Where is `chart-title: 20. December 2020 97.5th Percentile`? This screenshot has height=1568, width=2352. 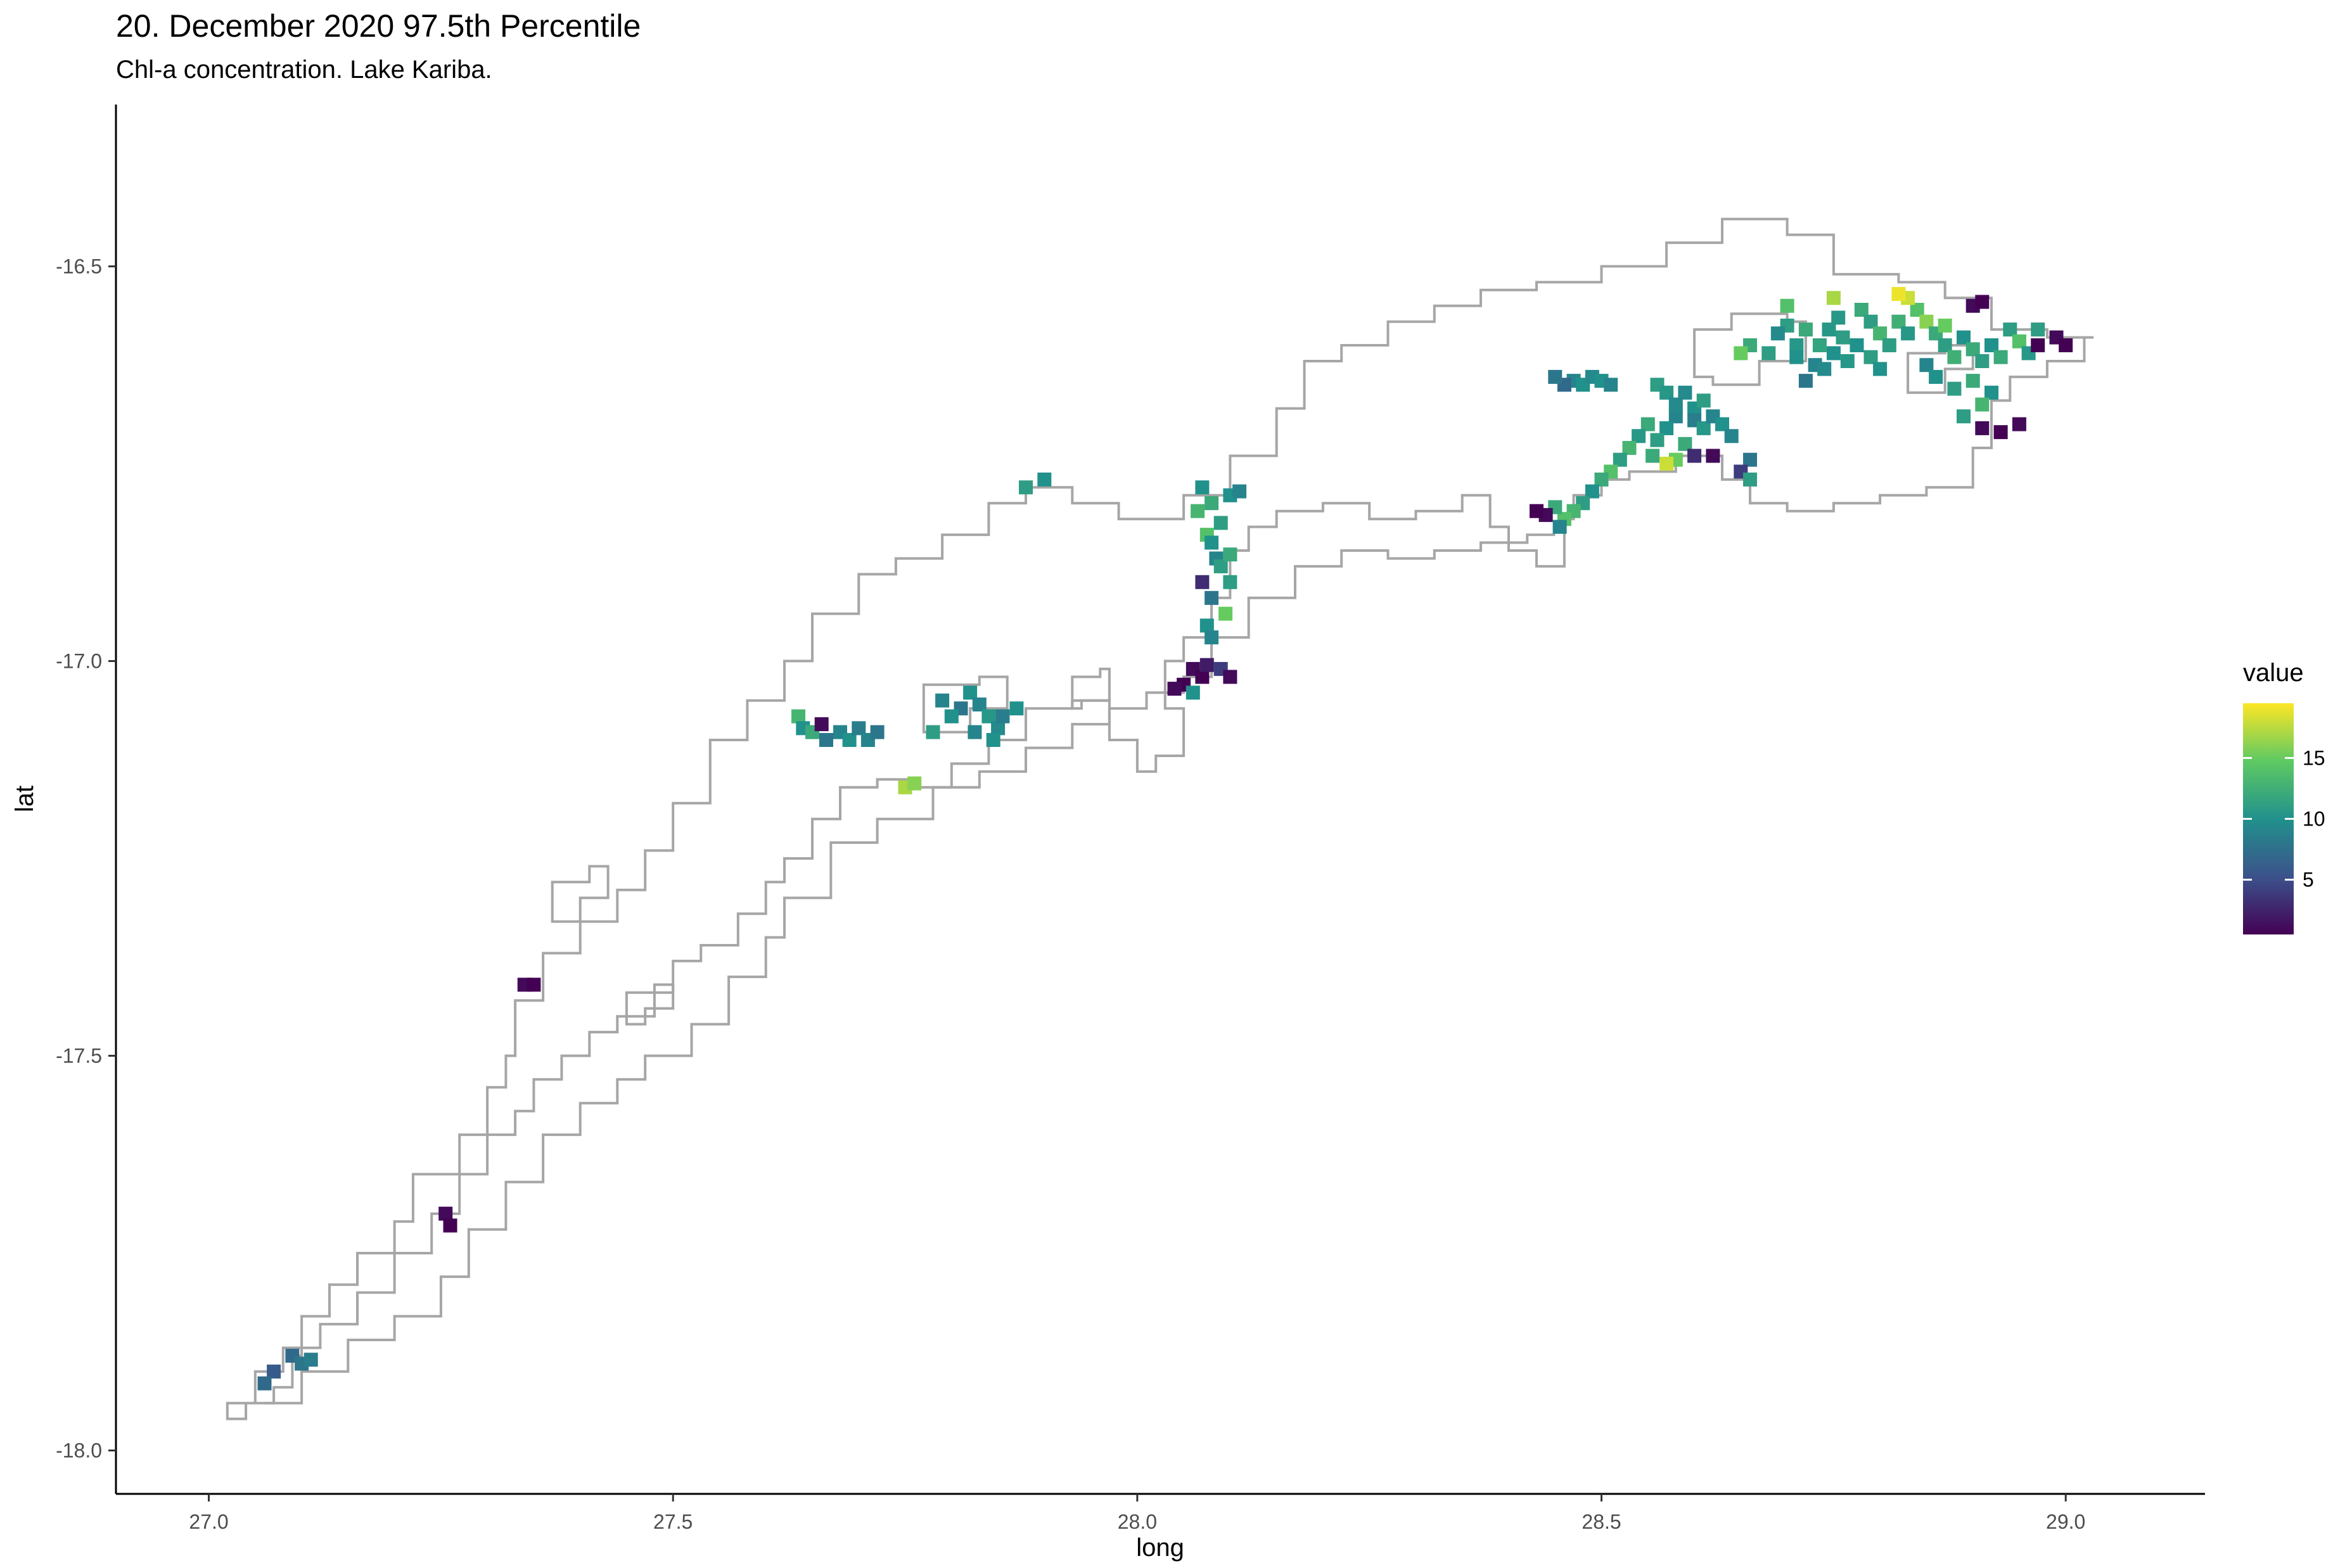 chart-title: 20. December 2020 97.5th Percentile is located at coordinates (378, 26).